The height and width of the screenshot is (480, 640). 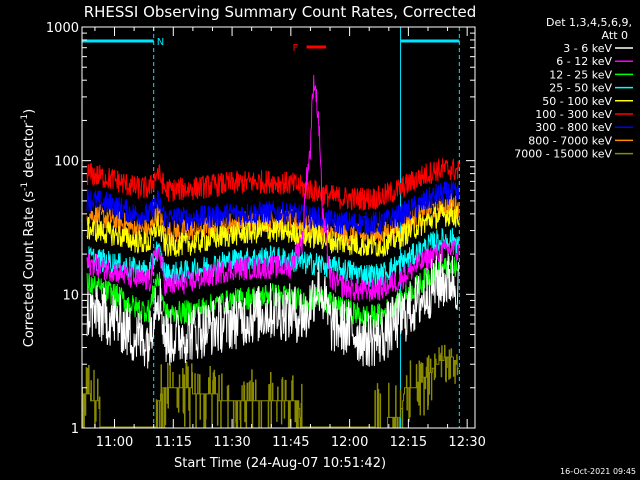 What do you see at coordinates (563, 154) in the screenshot?
I see `legend-label: 7000 - 15000 keV` at bounding box center [563, 154].